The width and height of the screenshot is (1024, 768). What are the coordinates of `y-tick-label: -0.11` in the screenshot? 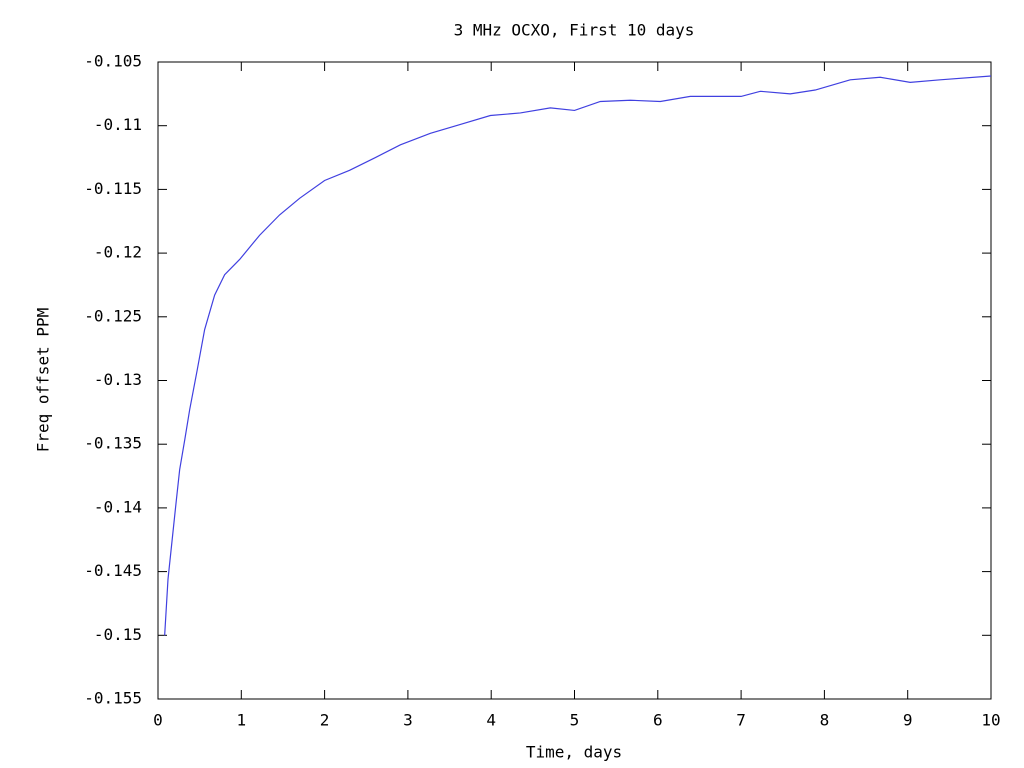 It's located at (118, 124).